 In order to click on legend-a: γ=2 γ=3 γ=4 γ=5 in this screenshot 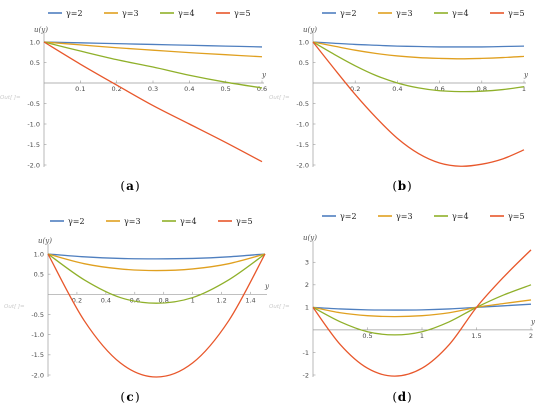, I will do `click(149, 13)`.